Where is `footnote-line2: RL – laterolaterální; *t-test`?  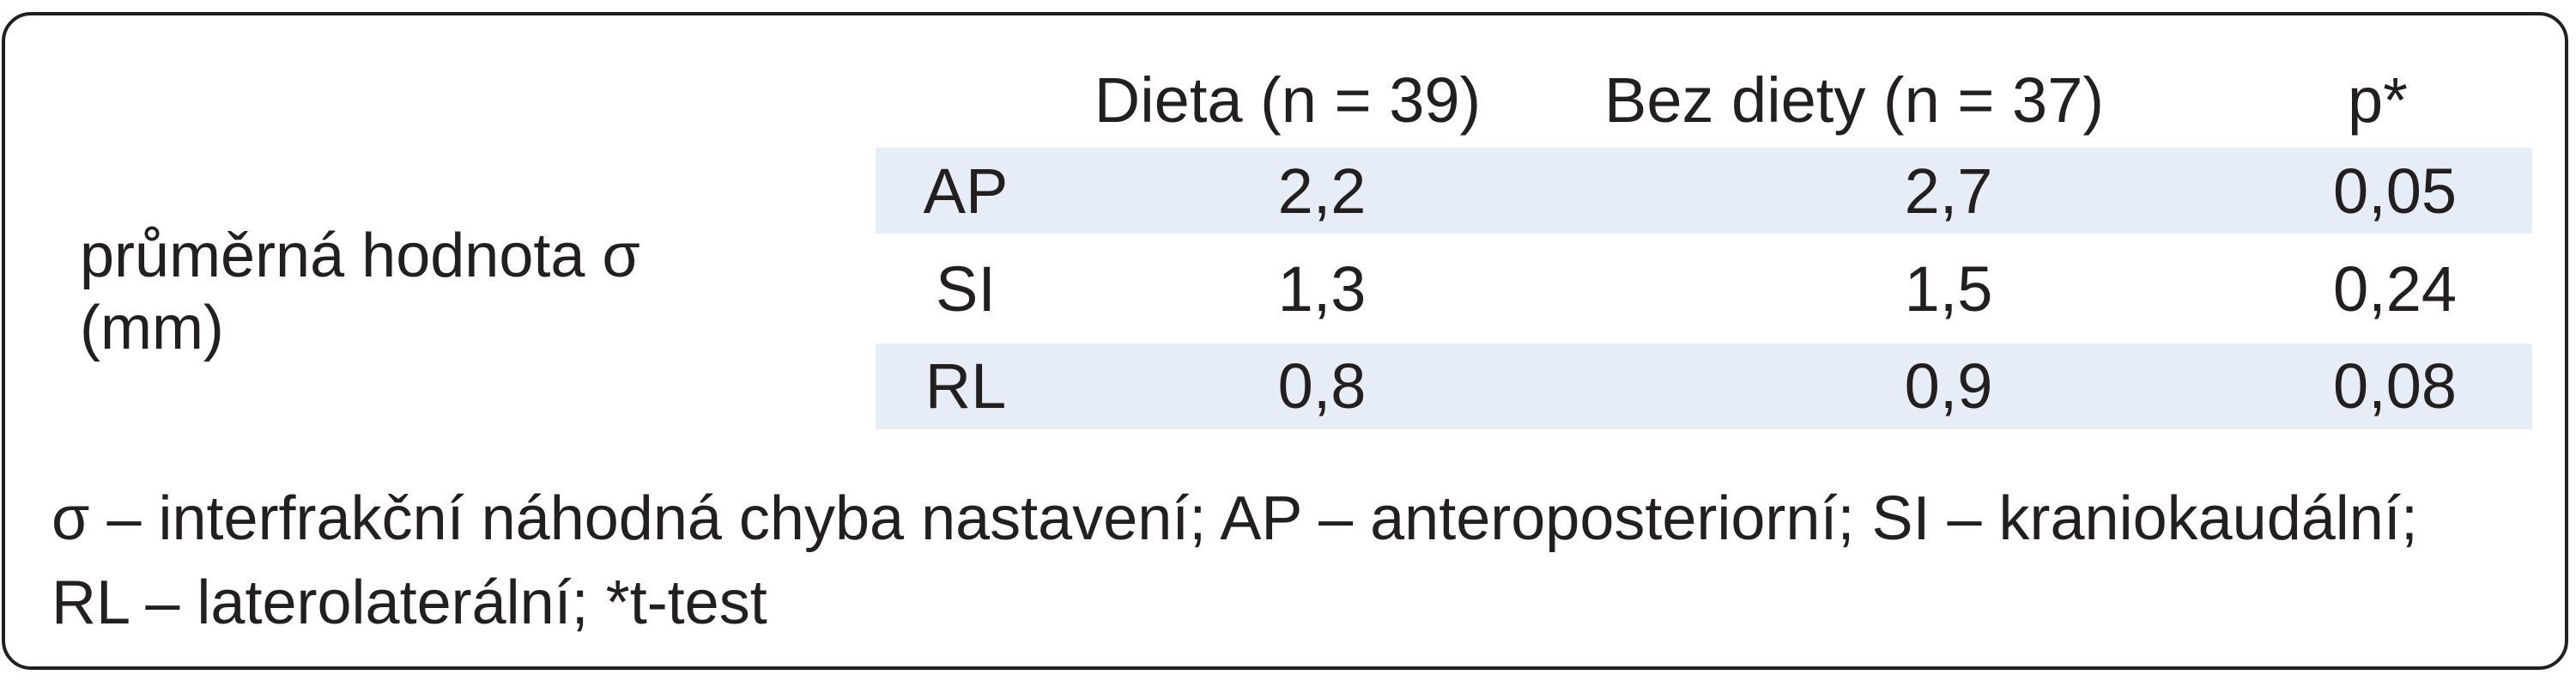 footnote-line2: RL – laterolaterální; *t-test is located at coordinates (409, 602).